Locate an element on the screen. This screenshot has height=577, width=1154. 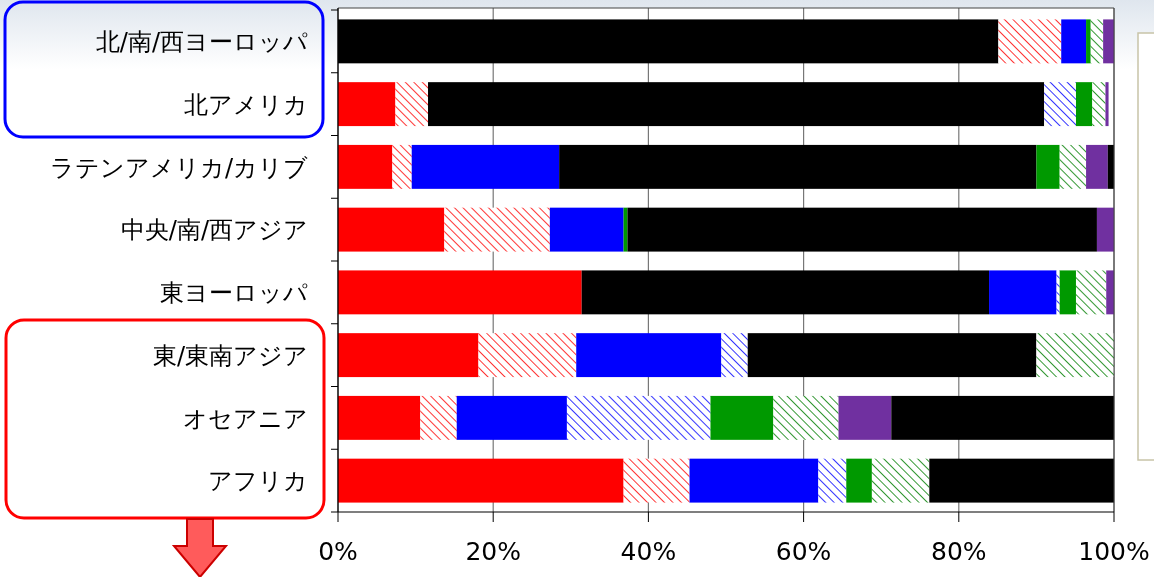
x-tick-label: 40% is located at coordinates (648, 551).